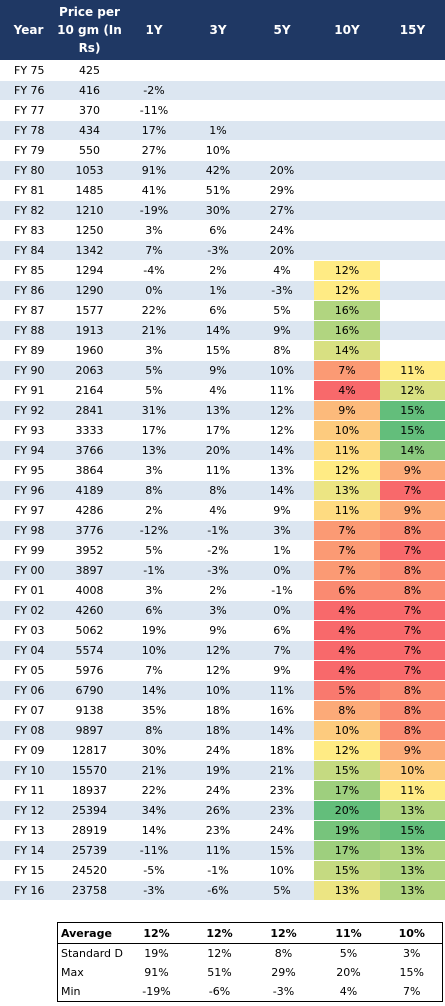  Describe the element at coordinates (218, 450) in the screenshot. I see `return-3y-cell: 20%` at that location.